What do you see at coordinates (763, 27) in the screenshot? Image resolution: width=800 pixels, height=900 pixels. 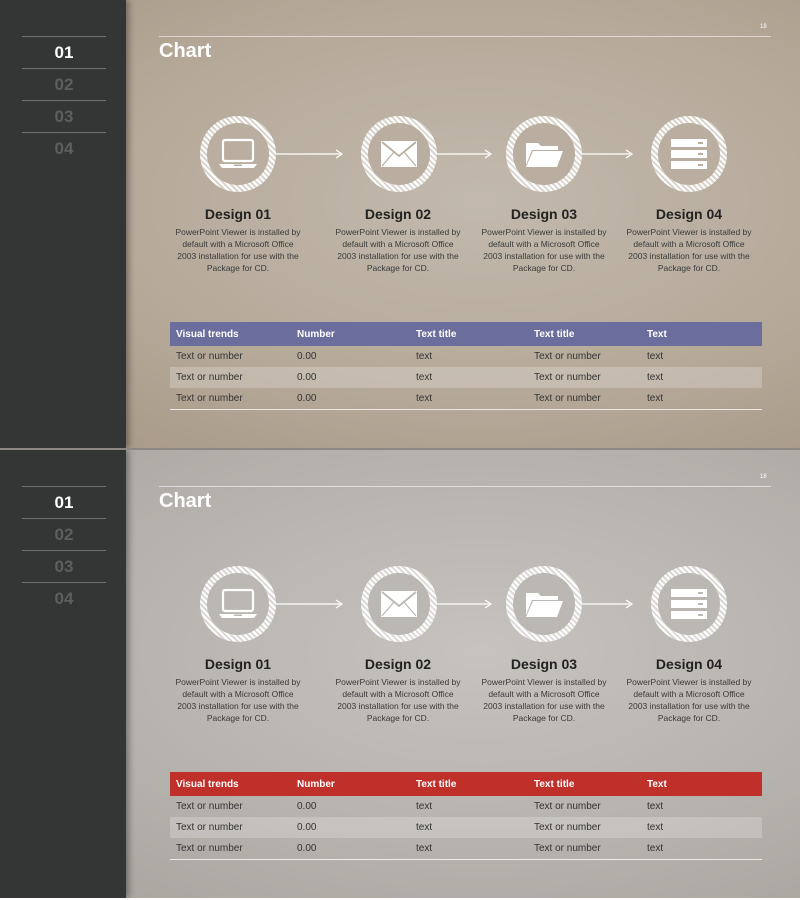 I see `page-number: 18` at bounding box center [763, 27].